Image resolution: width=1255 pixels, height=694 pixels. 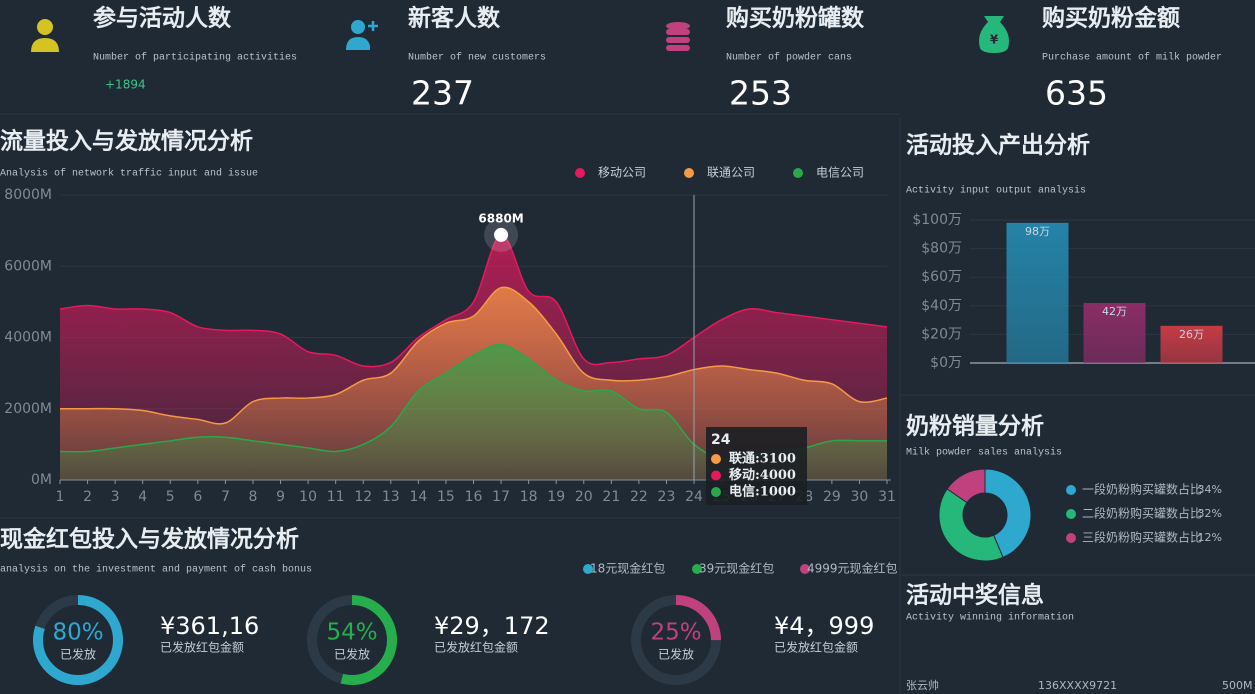 I want to click on x-tick-label: 22, so click(x=639, y=497).